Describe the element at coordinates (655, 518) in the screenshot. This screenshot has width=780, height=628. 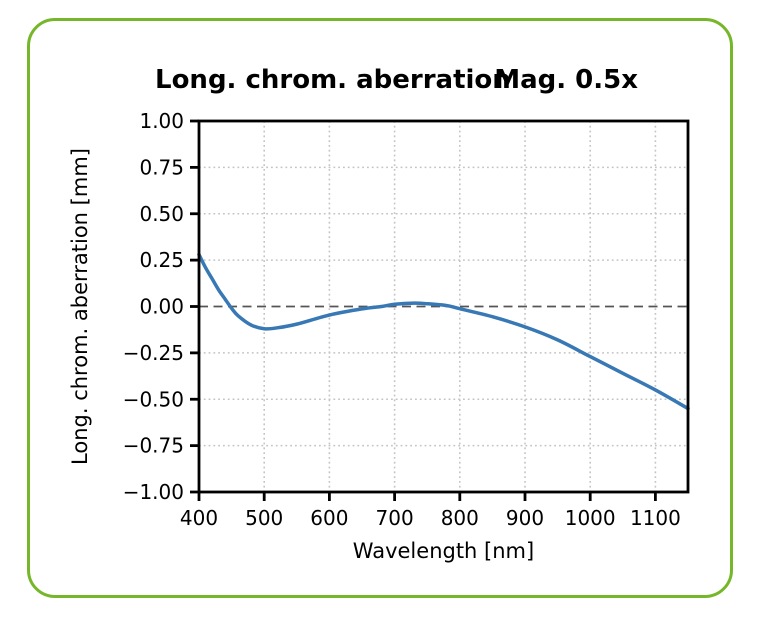
I see `x-tick-label-1100: 1100` at that location.